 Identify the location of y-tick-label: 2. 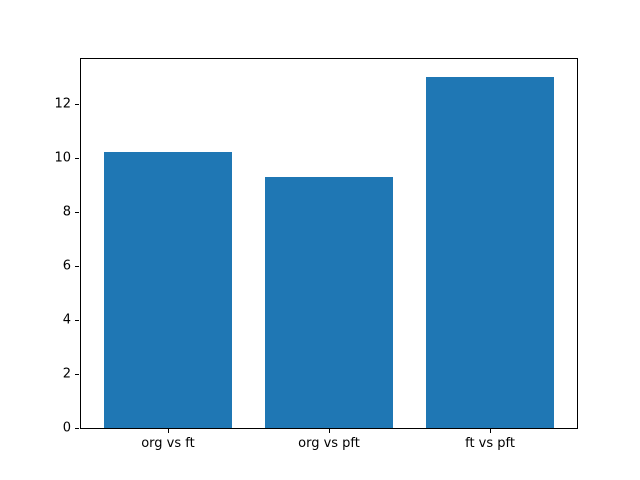
(66, 374).